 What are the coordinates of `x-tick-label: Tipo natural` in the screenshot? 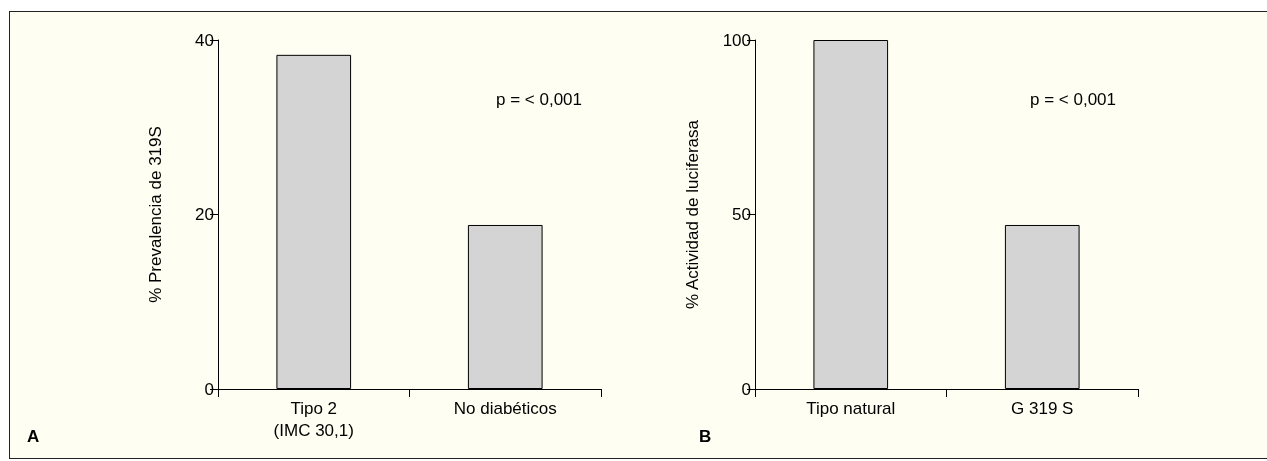 It's located at (851, 408).